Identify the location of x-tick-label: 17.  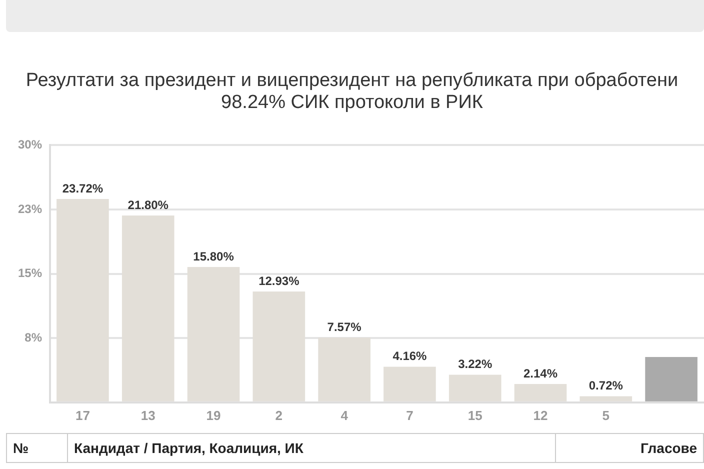
(82, 415).